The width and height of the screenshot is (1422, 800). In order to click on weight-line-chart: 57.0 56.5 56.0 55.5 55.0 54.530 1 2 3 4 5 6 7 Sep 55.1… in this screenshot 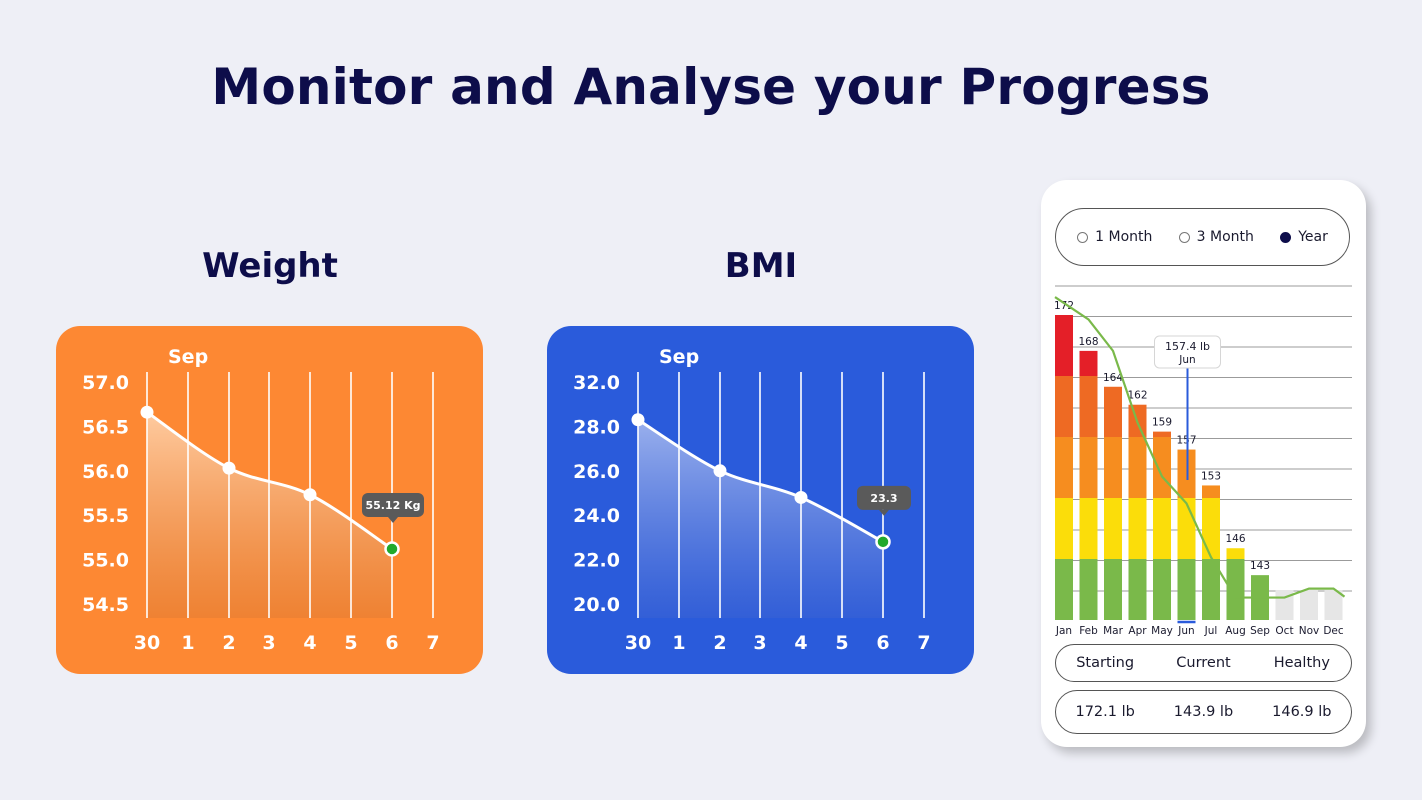, I will do `click(261, 500)`.